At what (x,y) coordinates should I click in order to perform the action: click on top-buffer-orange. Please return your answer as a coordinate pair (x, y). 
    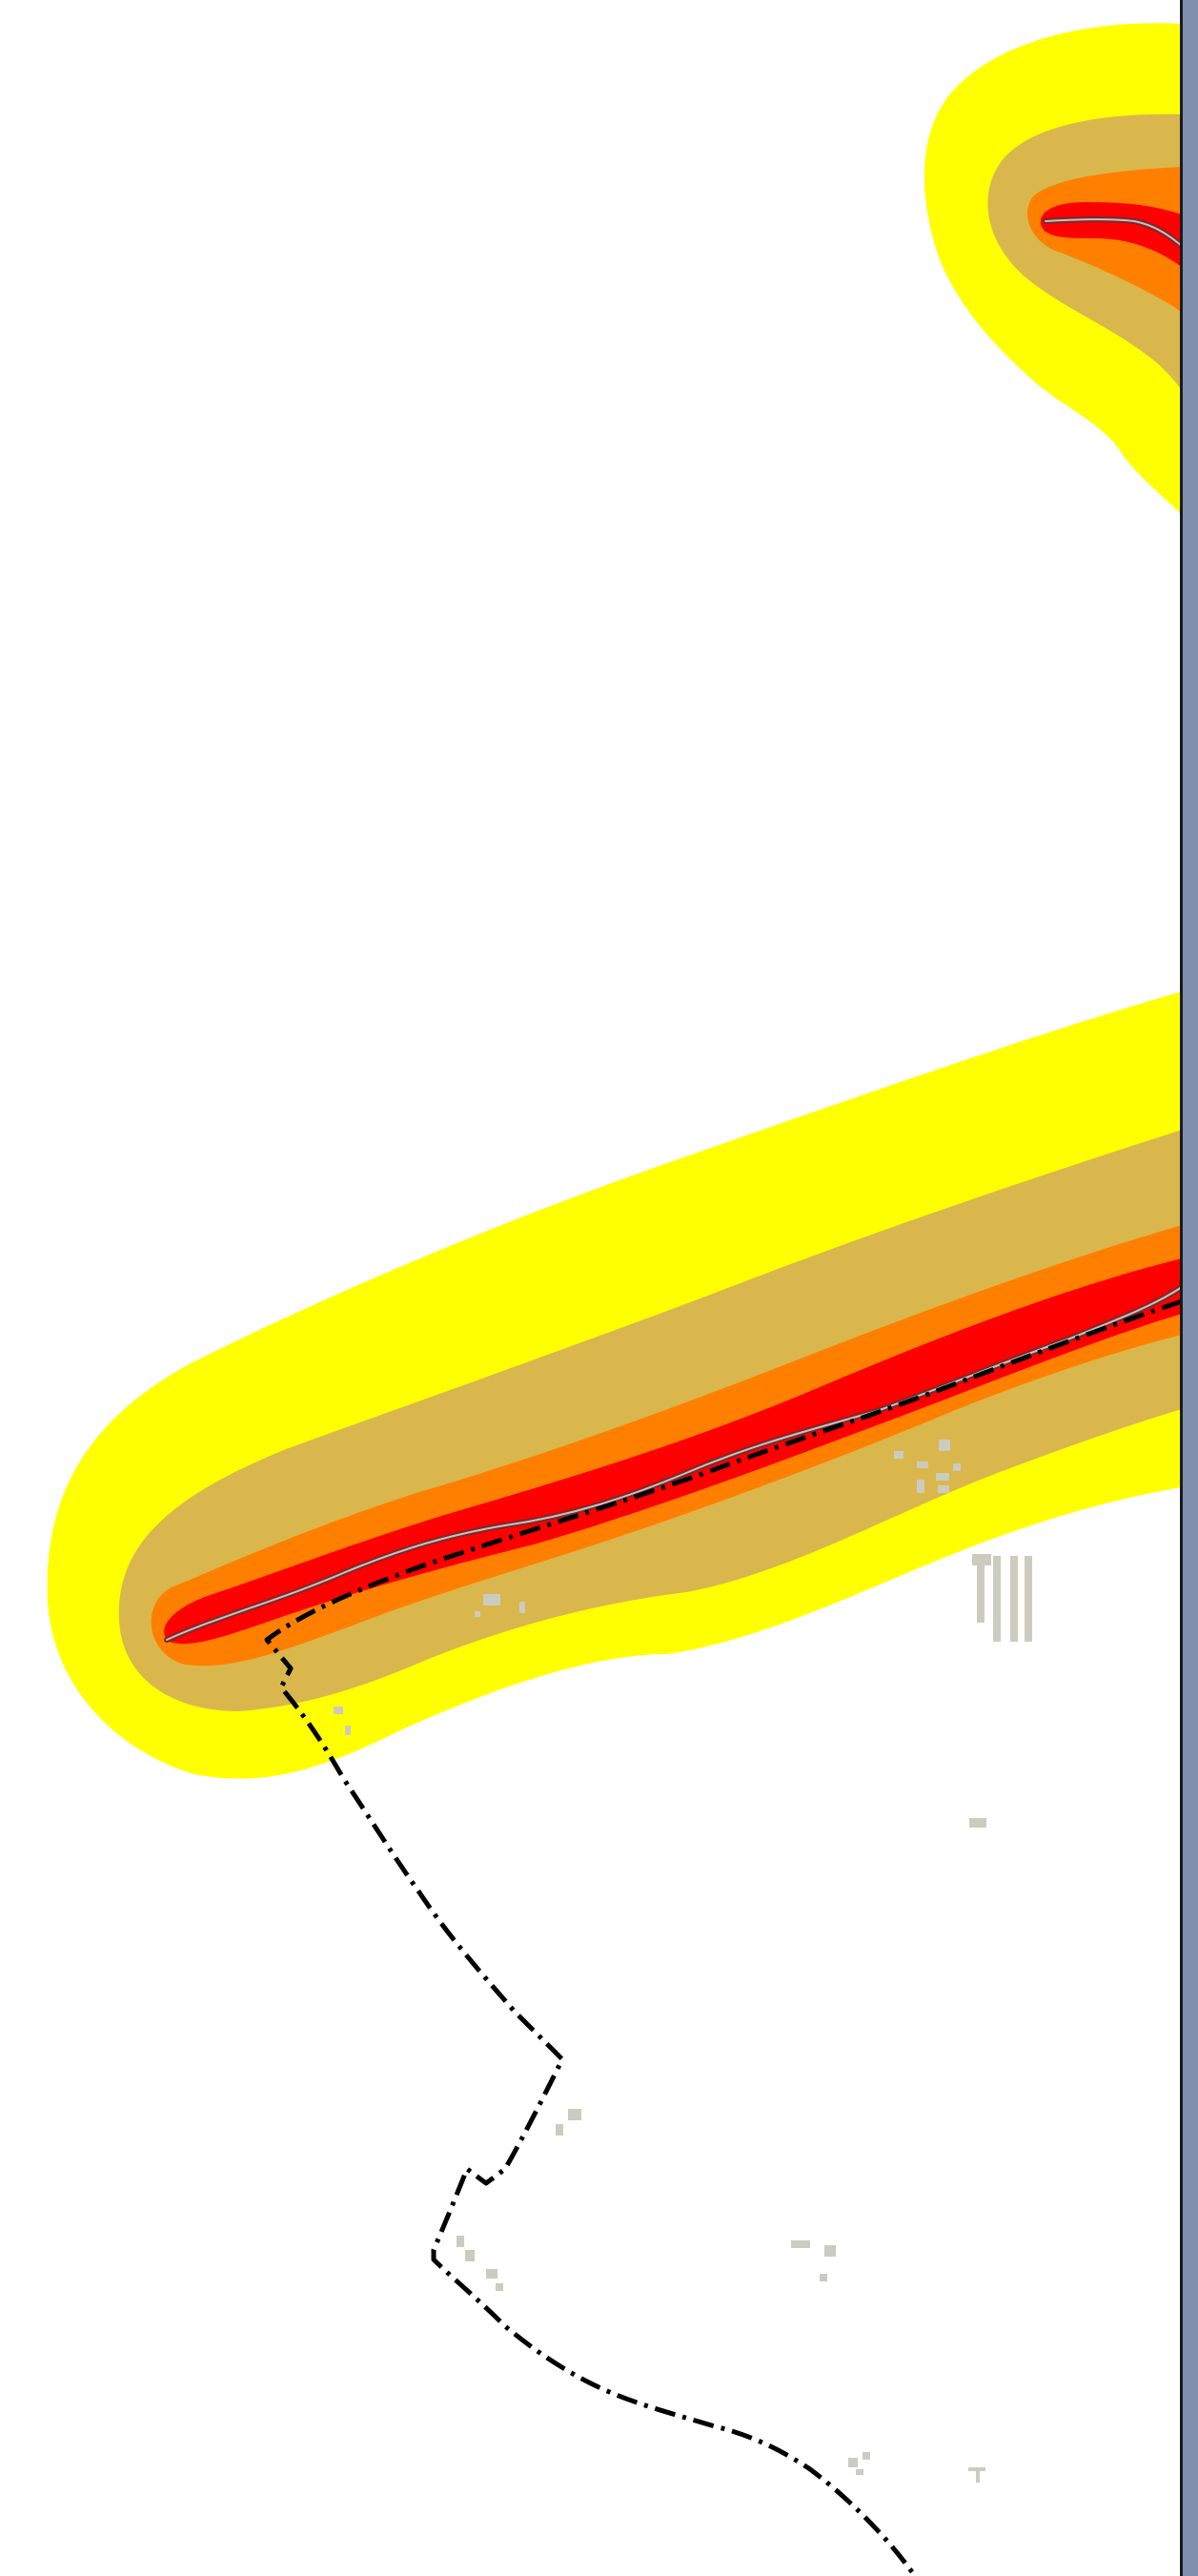
    Looking at the image, I should click on (1104, 240).